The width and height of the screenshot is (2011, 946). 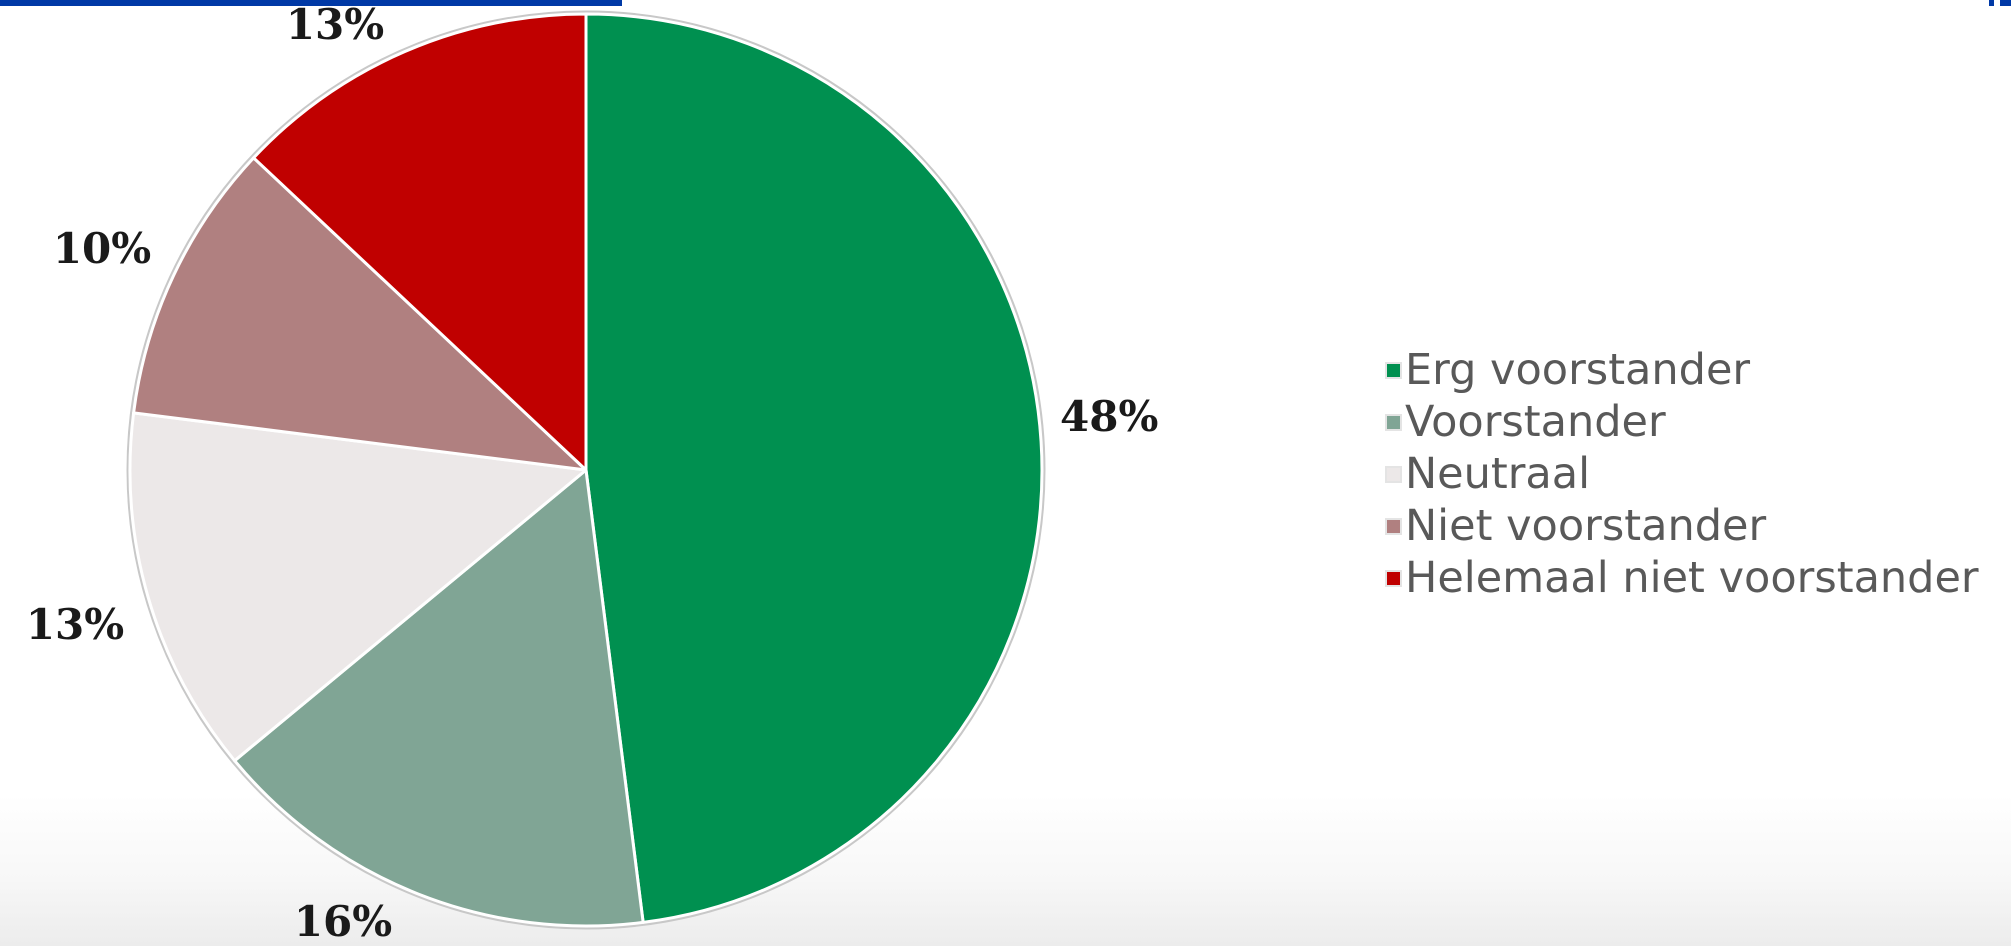 I want to click on data-label-voorstander: 16%, so click(x=343, y=921).